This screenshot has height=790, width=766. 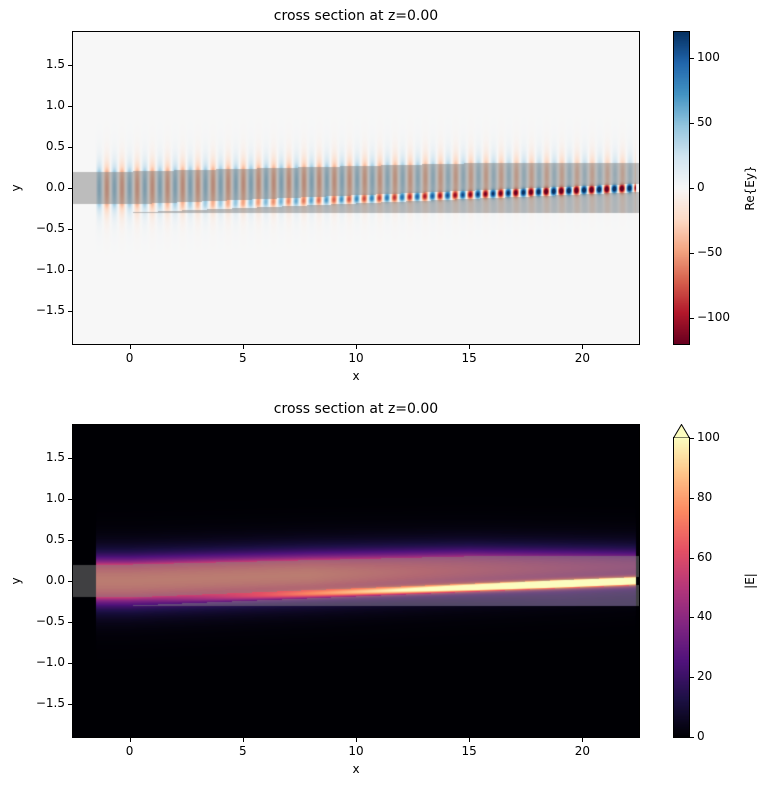 I want to click on colorbar-label: |E|, so click(x=750, y=581).